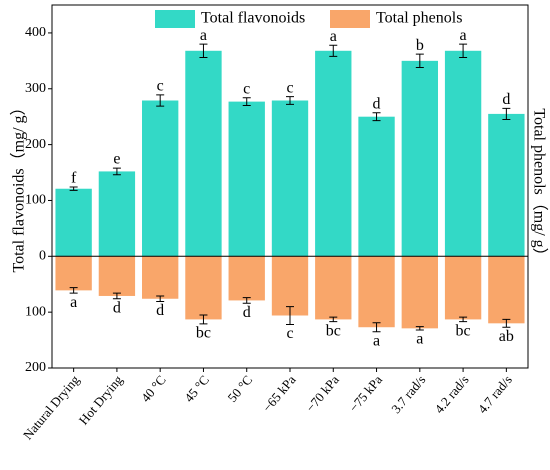 This screenshot has width=550, height=470. Describe the element at coordinates (239, 388) in the screenshot. I see `x-tick-label: 50 °C` at that location.